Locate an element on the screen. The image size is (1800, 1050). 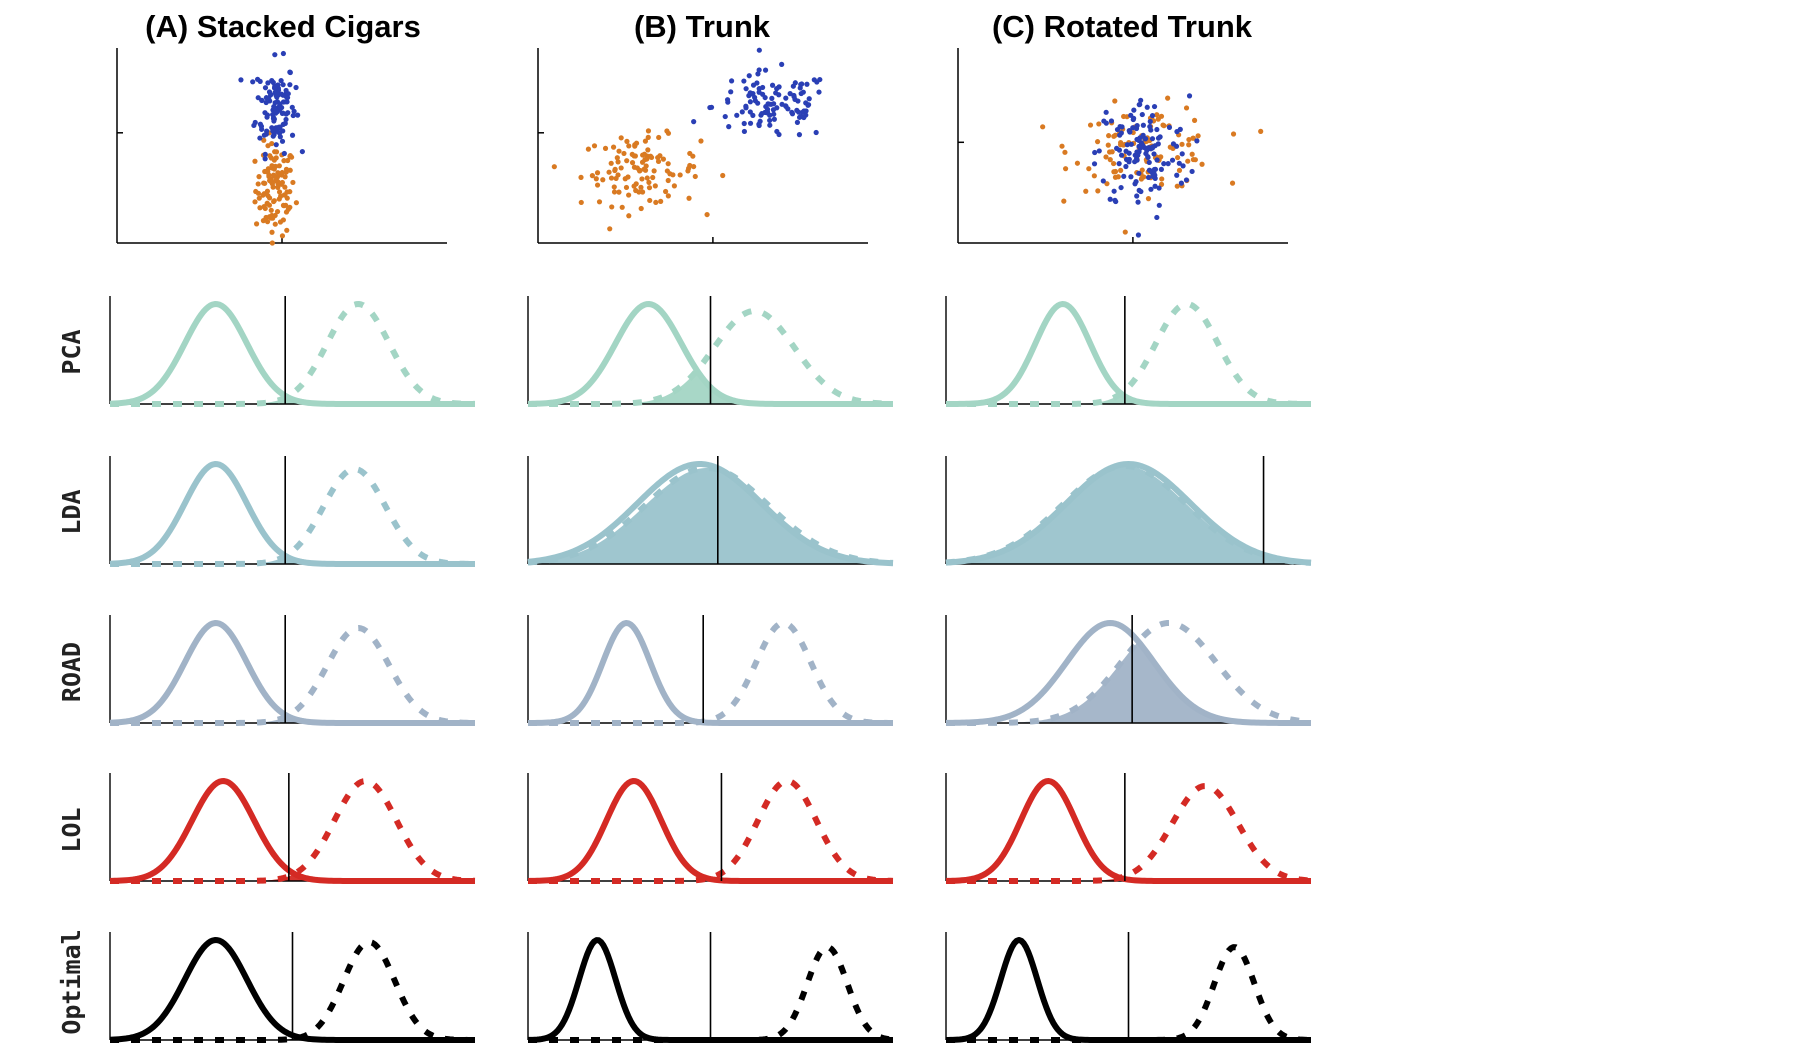
column-title-b: (B) Trunk is located at coordinates (702, 26).